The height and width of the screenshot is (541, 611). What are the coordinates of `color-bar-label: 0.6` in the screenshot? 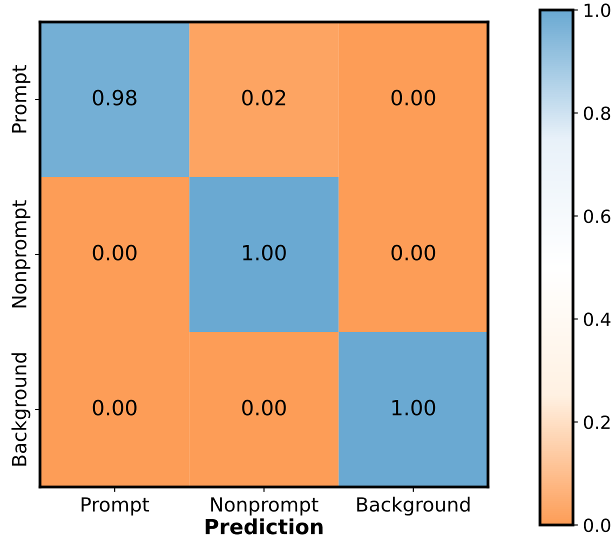 It's located at (597, 216).